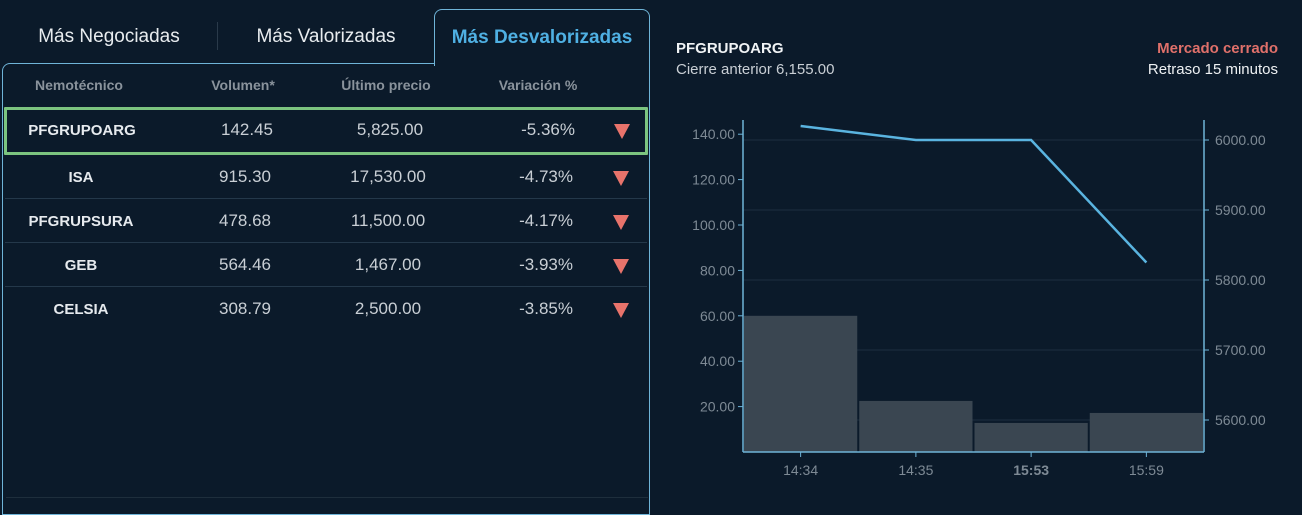 This screenshot has width=1302, height=515. I want to click on volume-bars, so click(973, 383).